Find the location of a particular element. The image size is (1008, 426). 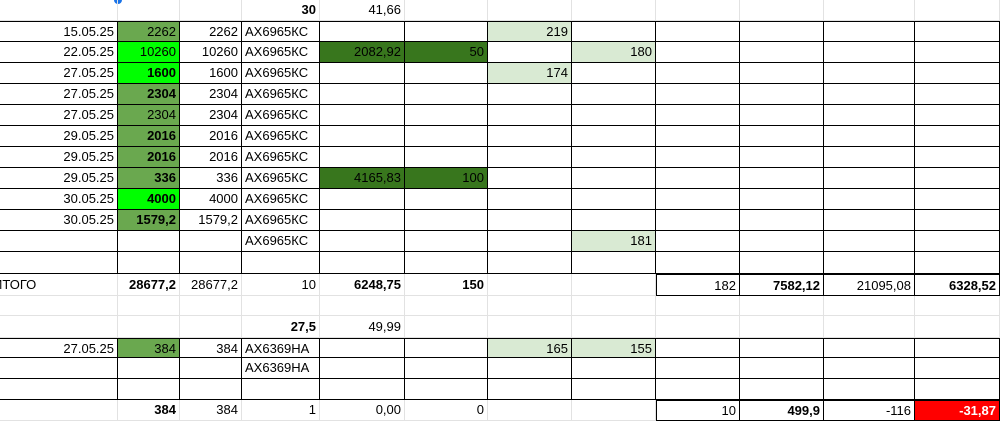

cell-text: АХ6369НА is located at coordinates (281, 348).